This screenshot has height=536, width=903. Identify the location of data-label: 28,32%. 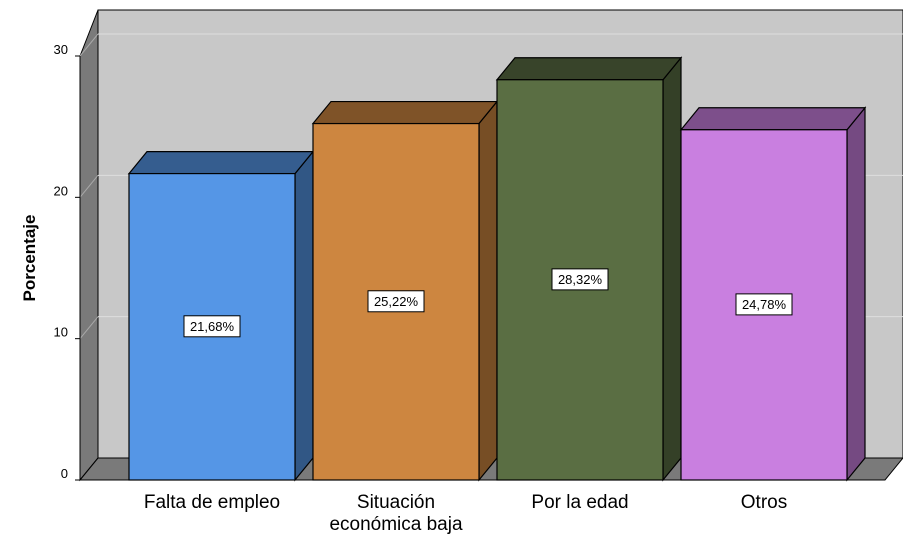
(580, 279).